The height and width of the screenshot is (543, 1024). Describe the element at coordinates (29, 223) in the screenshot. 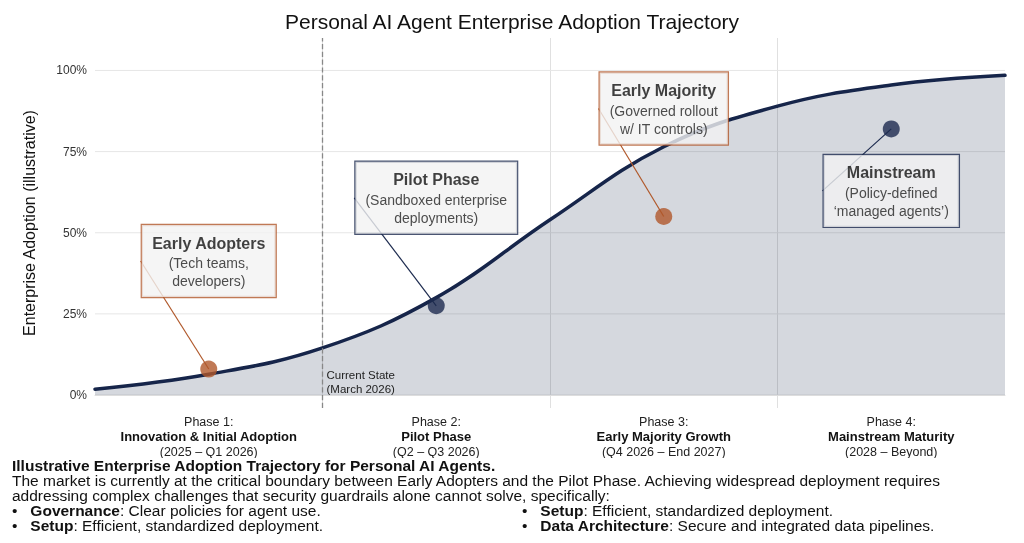

I see `y-axis-title: Enterprise Adoption (illustrative)` at that location.